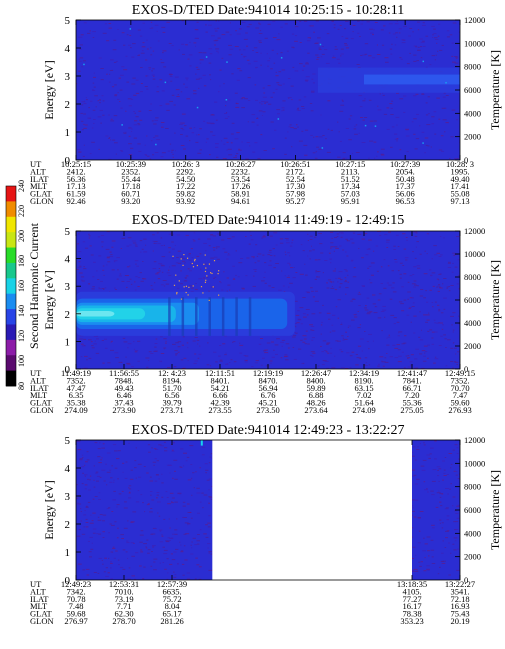 The image size is (505, 649). Describe the element at coordinates (495, 90) in the screenshot. I see `y2-axis-label: Temperature [K]` at that location.